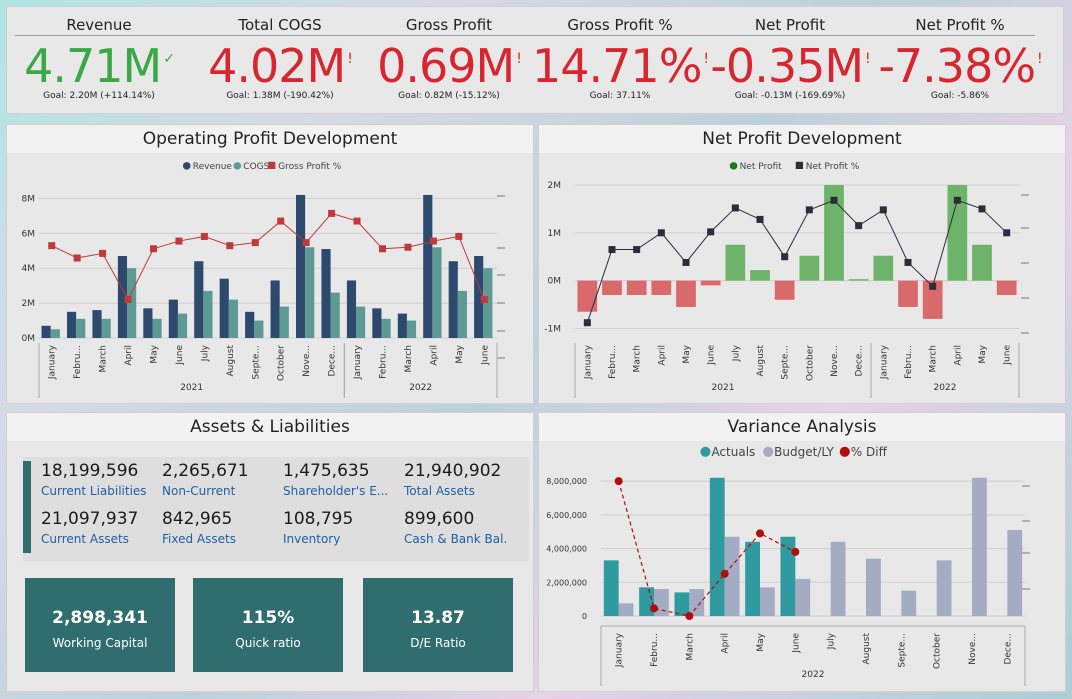 The image size is (1072, 699). Describe the element at coordinates (790, 96) in the screenshot. I see `kpi-goal: Goal: -0.13M (-169.69%)` at that location.